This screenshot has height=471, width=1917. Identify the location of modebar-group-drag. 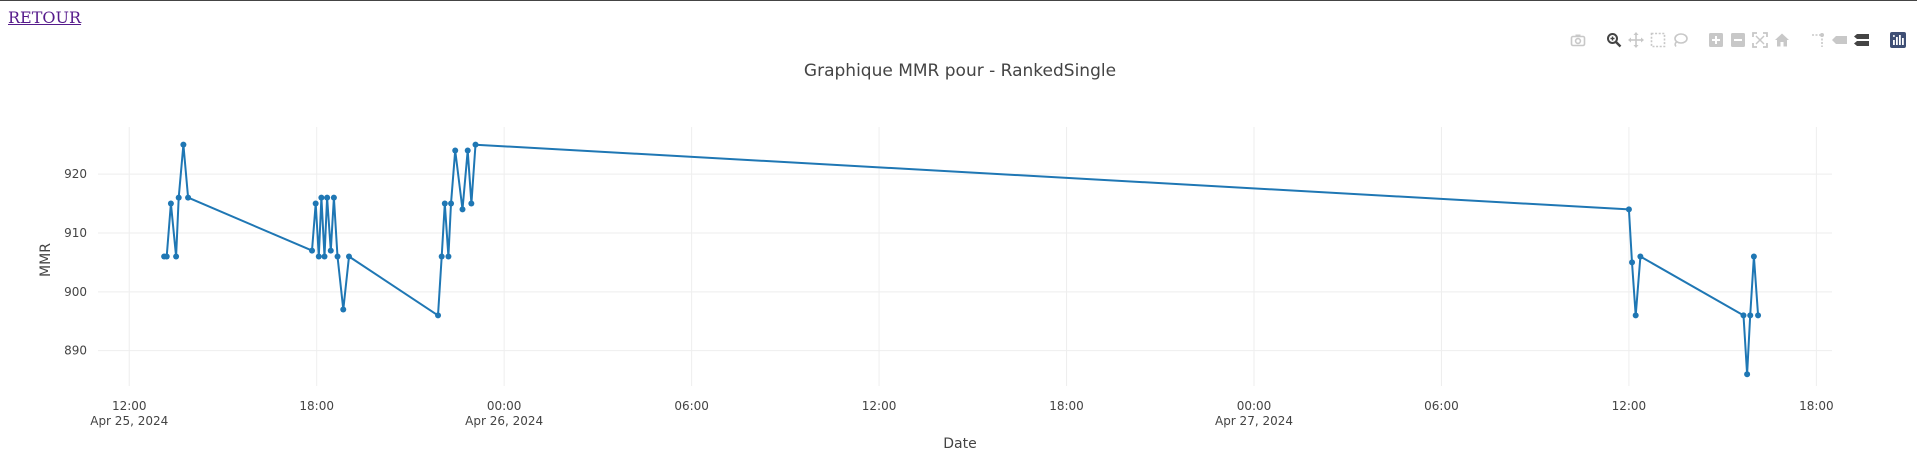
(1647, 40).